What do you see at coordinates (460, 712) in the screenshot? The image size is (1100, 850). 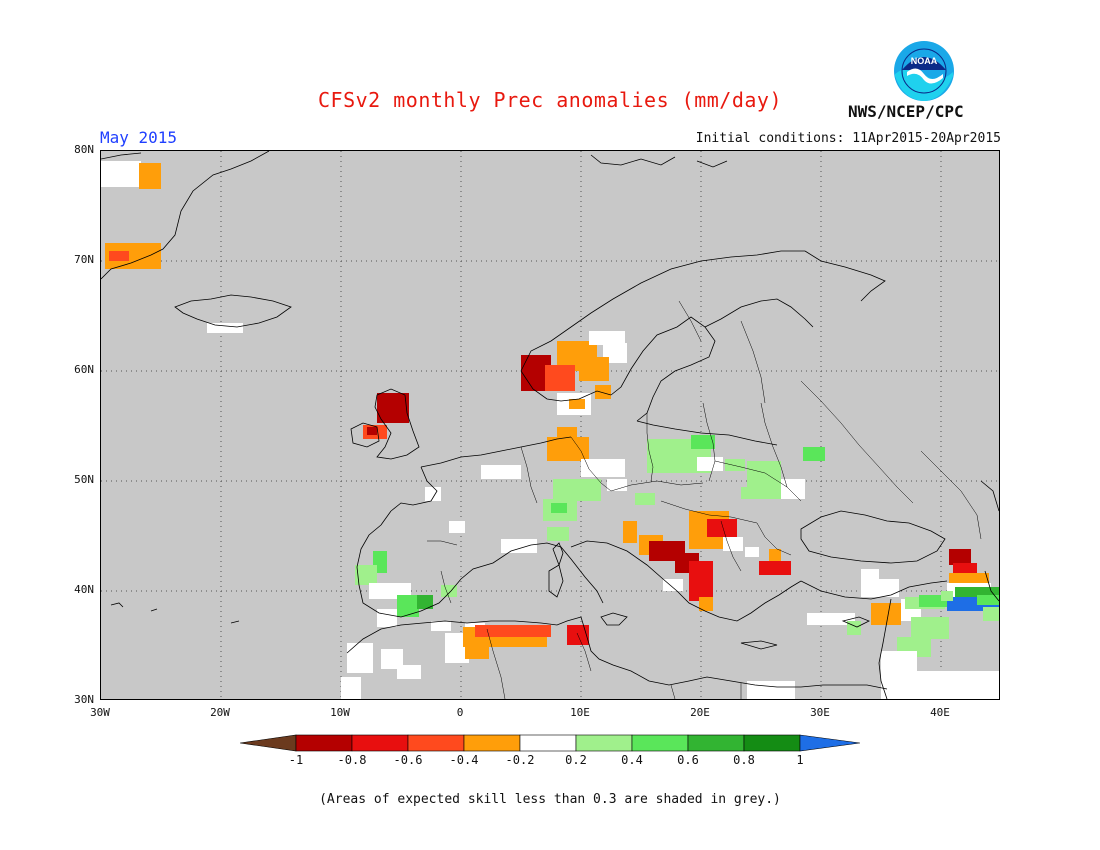 I see `lon-label-0: 0` at bounding box center [460, 712].